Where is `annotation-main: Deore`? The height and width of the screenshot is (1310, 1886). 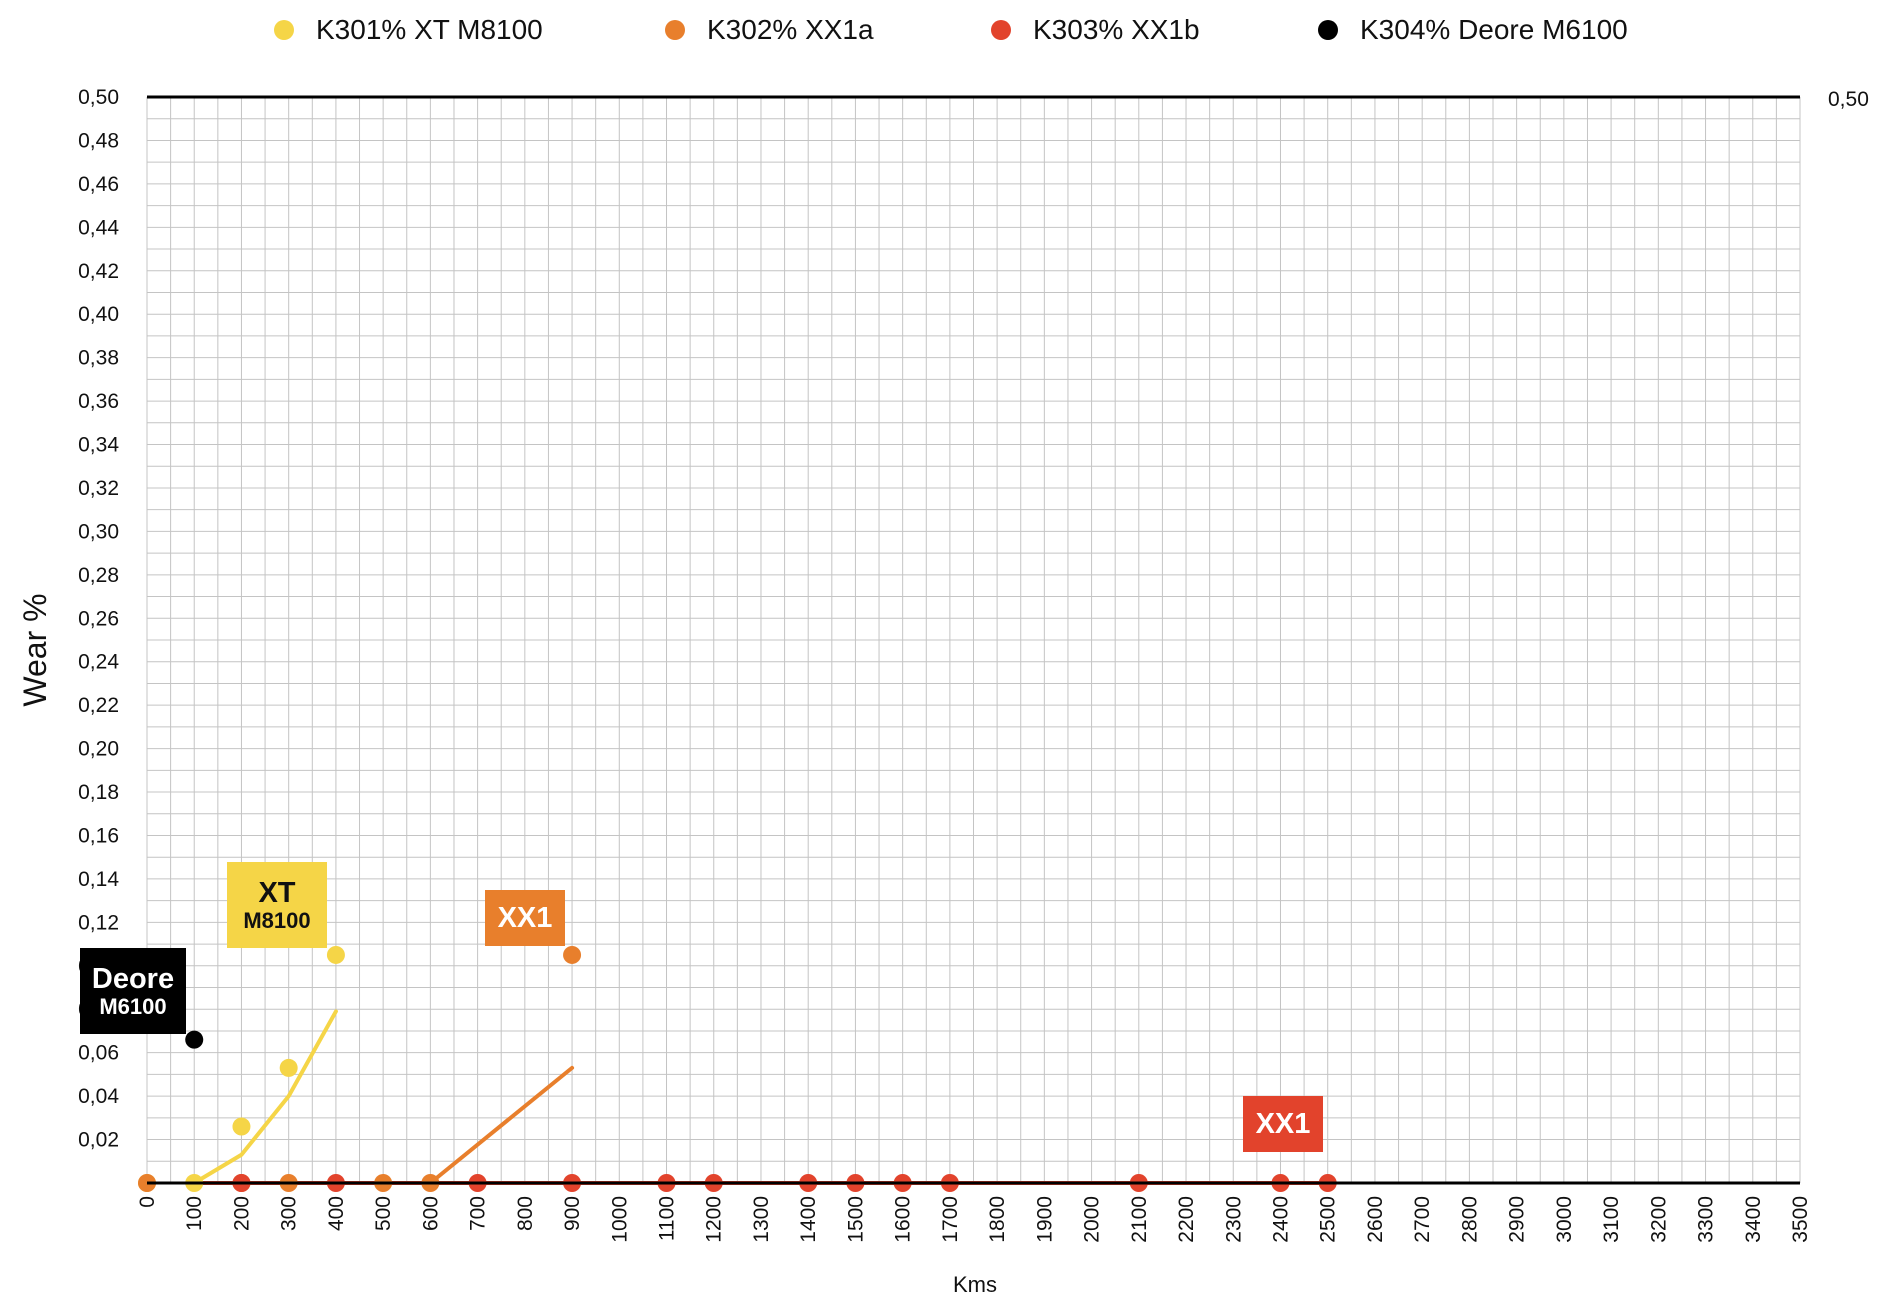
annotation-main: Deore is located at coordinates (133, 979).